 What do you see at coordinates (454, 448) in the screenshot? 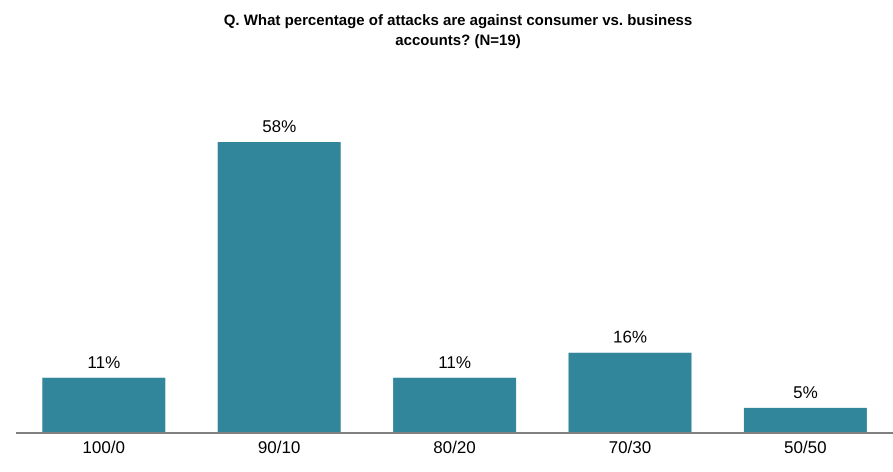
I see `x-tick-label: 80/20` at bounding box center [454, 448].